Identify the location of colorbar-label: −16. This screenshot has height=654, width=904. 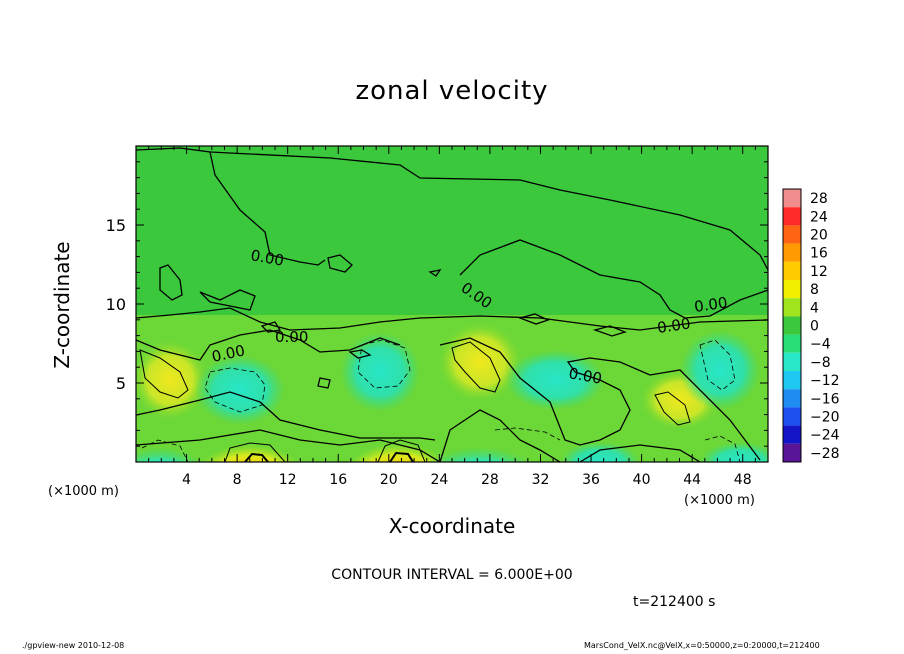
(825, 399).